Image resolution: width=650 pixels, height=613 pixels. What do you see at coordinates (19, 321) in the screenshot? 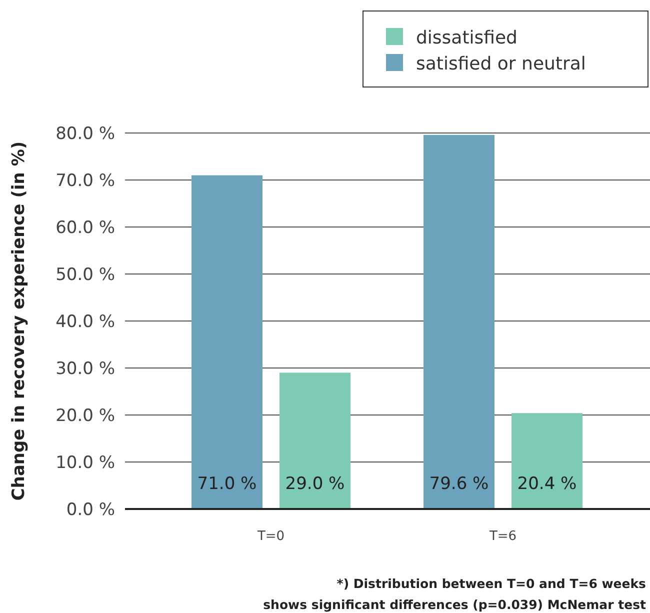
I see `y-axis-title: Change in recovery experience (in %)` at bounding box center [19, 321].